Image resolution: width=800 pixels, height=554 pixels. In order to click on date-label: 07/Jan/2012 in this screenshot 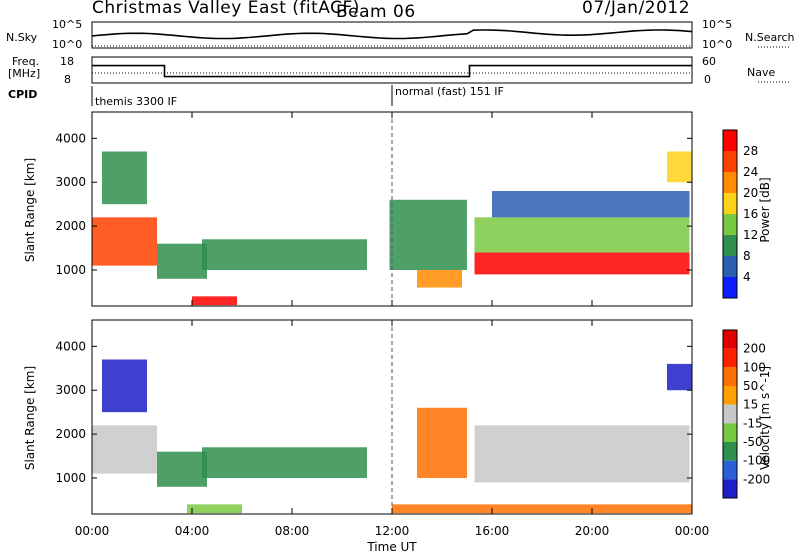, I will do `click(636, 9)`.